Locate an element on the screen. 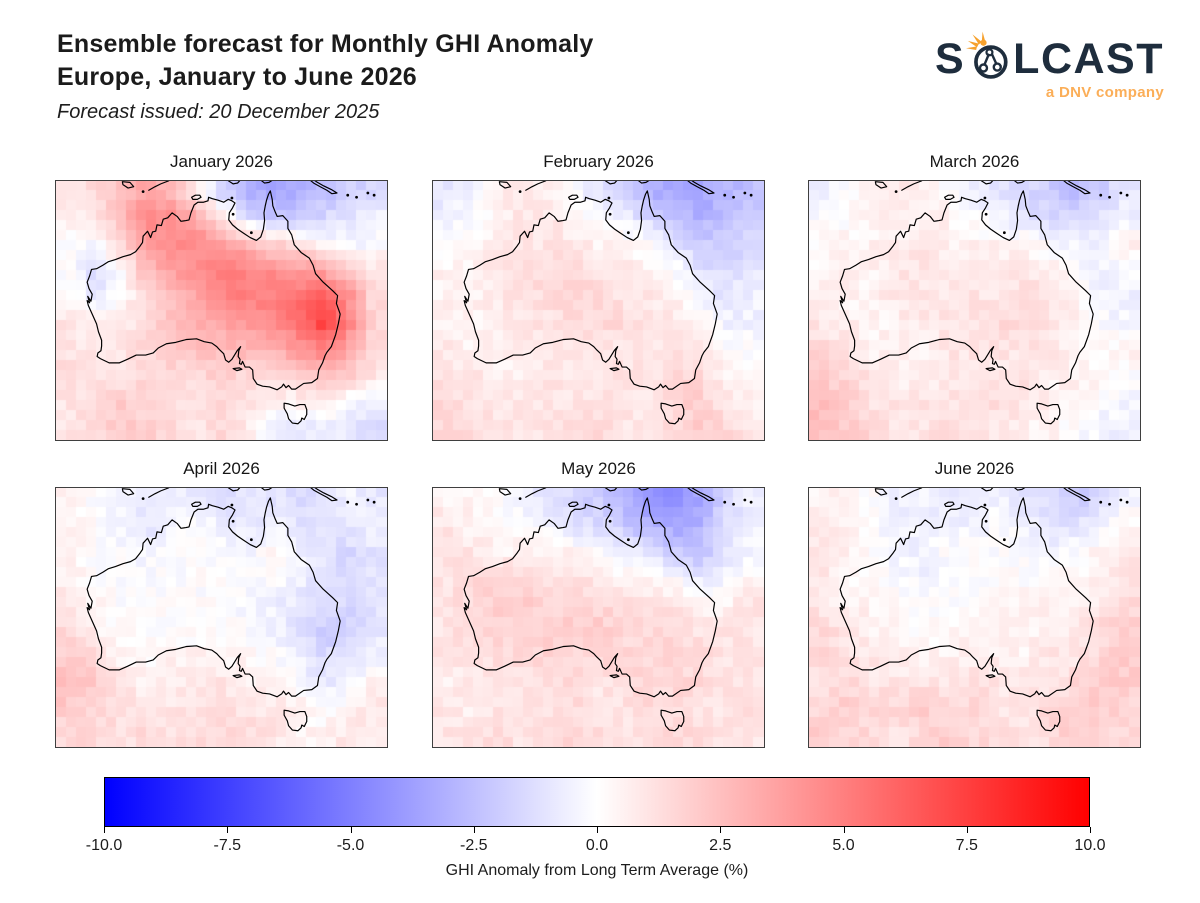  logo-letter-s: S is located at coordinates (950, 59).